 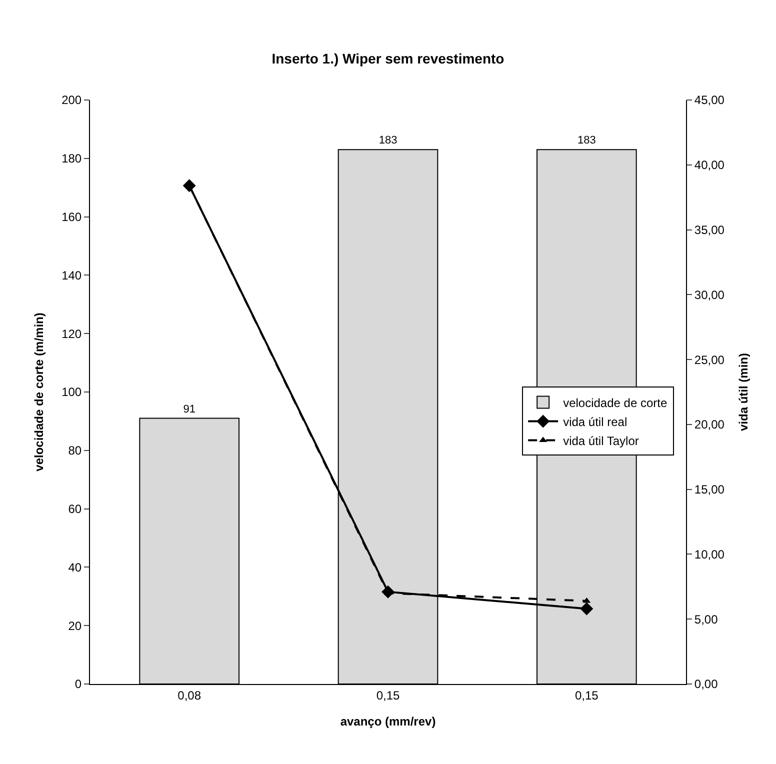 I want to click on y2-tick-label: 40,00, so click(x=709, y=165).